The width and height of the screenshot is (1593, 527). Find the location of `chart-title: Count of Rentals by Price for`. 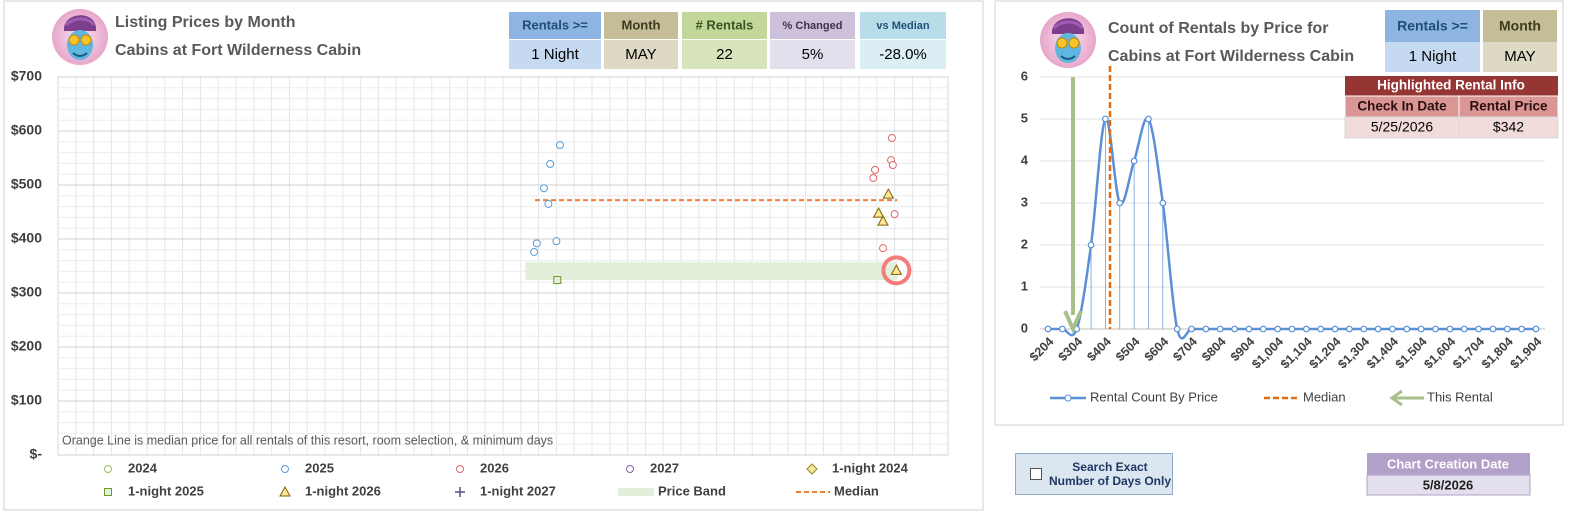

chart-title: Count of Rentals by Price for is located at coordinates (1218, 28).